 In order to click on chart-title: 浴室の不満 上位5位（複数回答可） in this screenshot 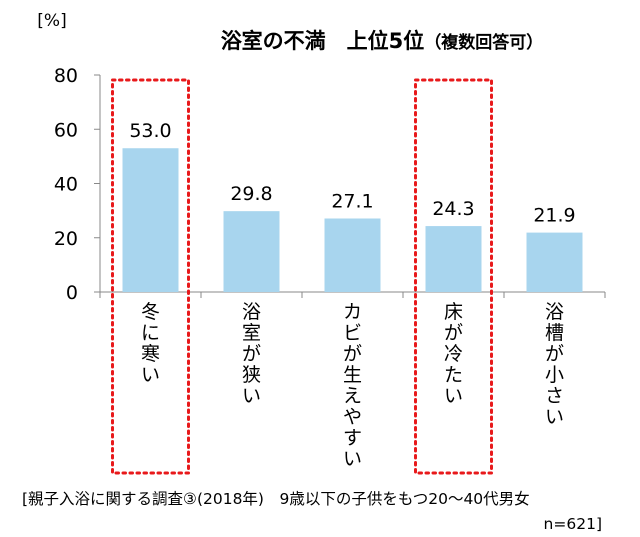, I will do `click(382, 41)`.